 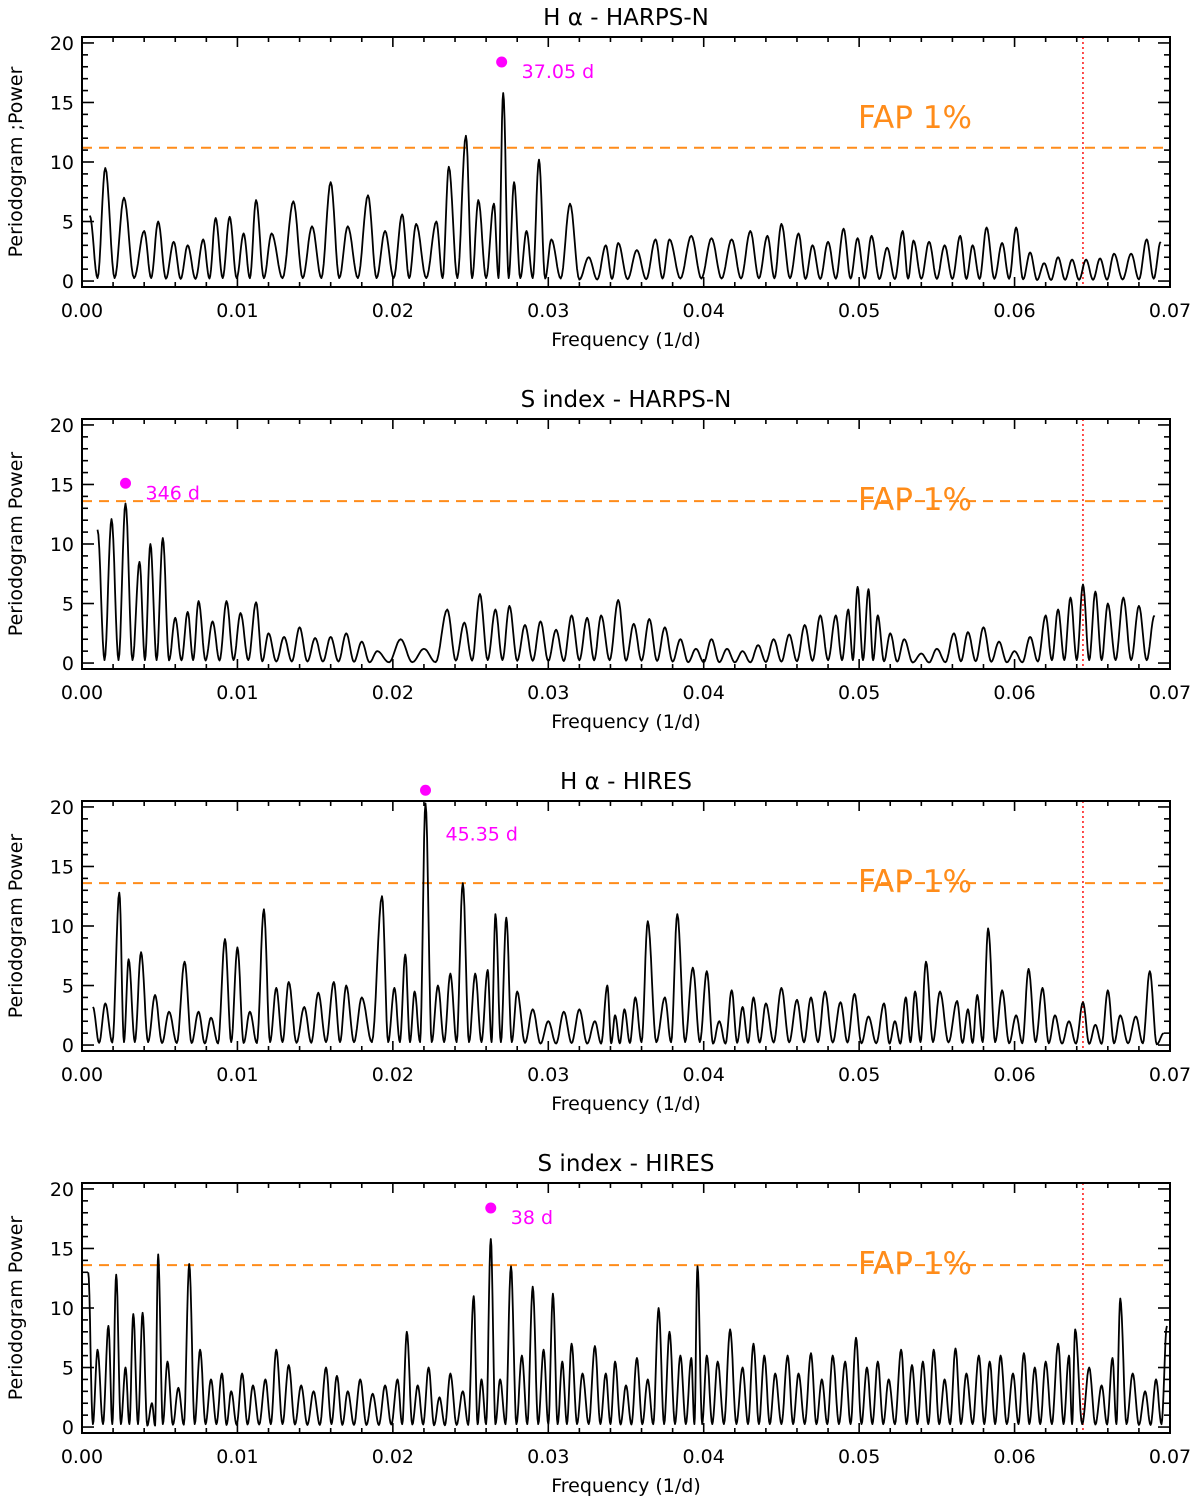 I want to click on peak-label: 45.35 d, so click(x=481, y=834).